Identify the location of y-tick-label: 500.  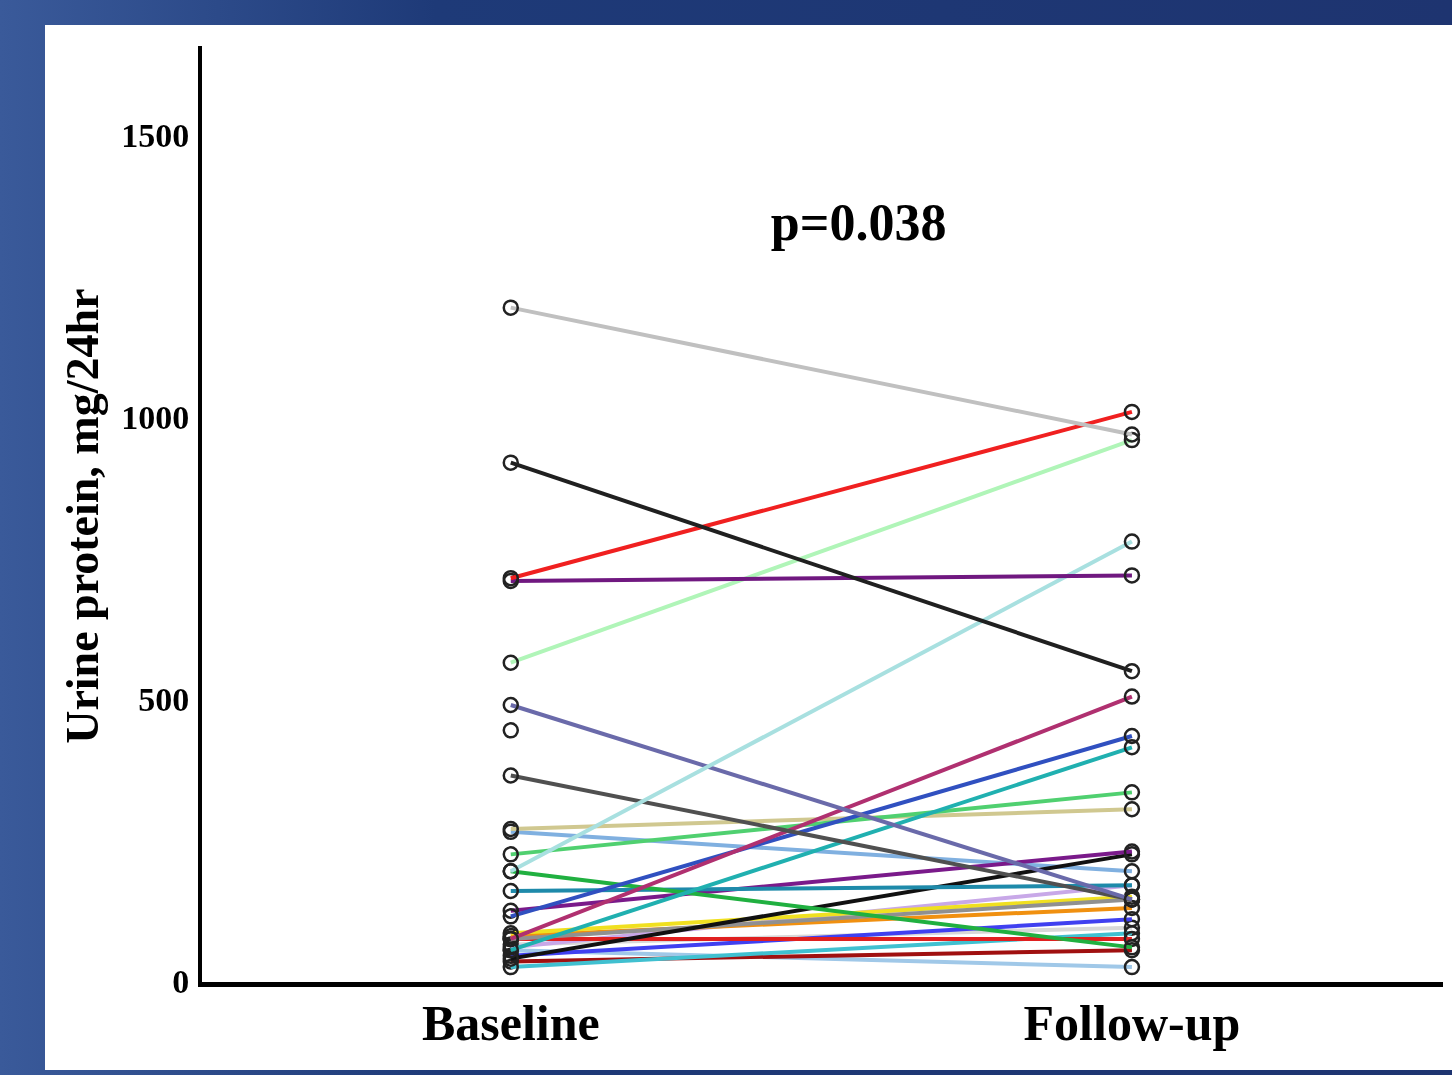
(164, 699).